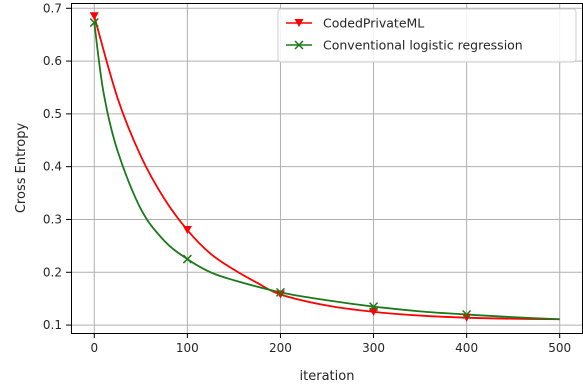 This screenshot has width=583, height=385. What do you see at coordinates (52, 272) in the screenshot?
I see `y-tick-label: 0.2` at bounding box center [52, 272].